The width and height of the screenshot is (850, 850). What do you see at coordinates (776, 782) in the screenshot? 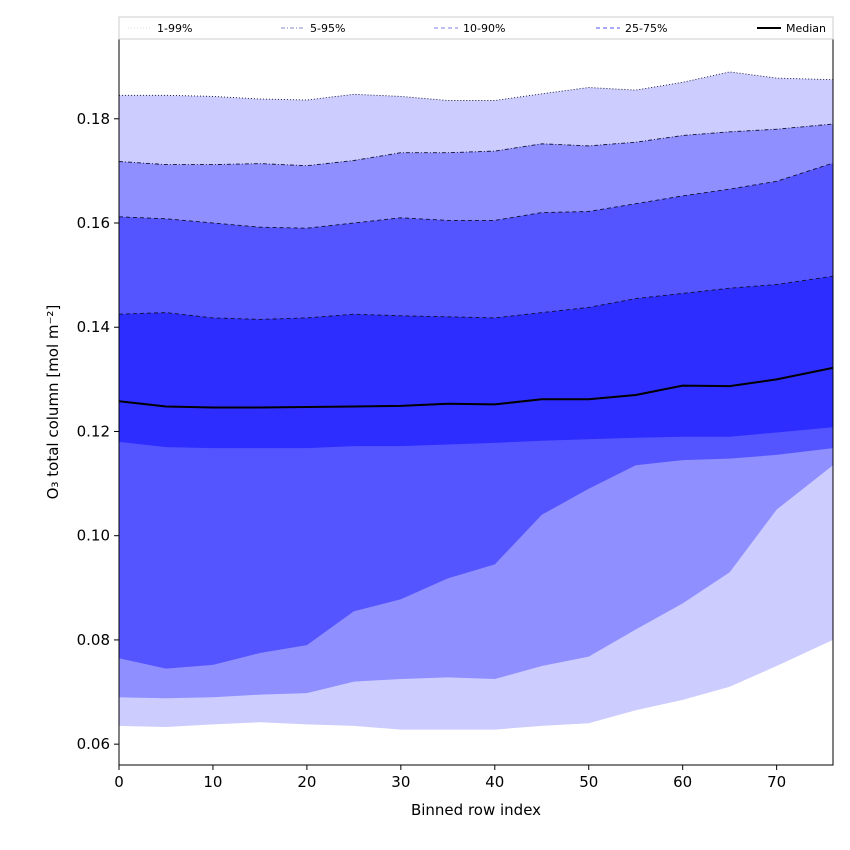
I see `x-tick-label: 70` at bounding box center [776, 782].